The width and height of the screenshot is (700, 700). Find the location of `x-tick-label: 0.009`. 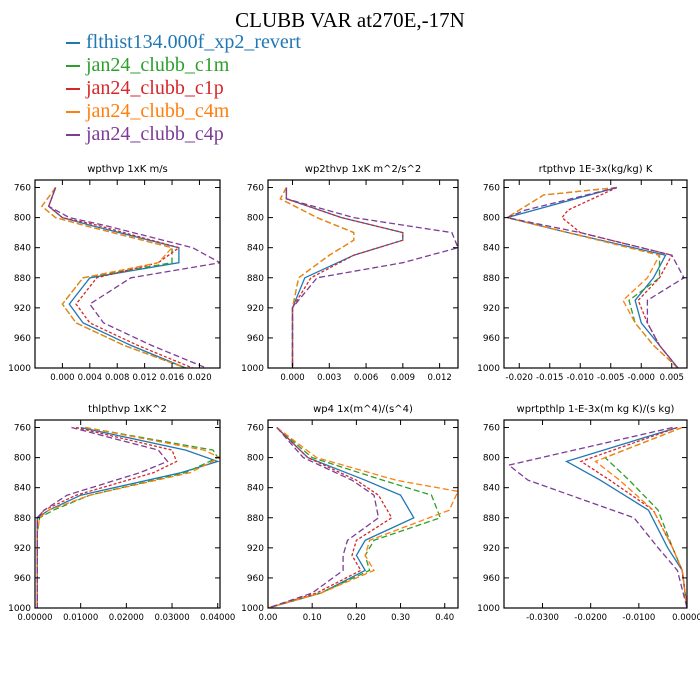

x-tick-label: 0.009 is located at coordinates (403, 378).